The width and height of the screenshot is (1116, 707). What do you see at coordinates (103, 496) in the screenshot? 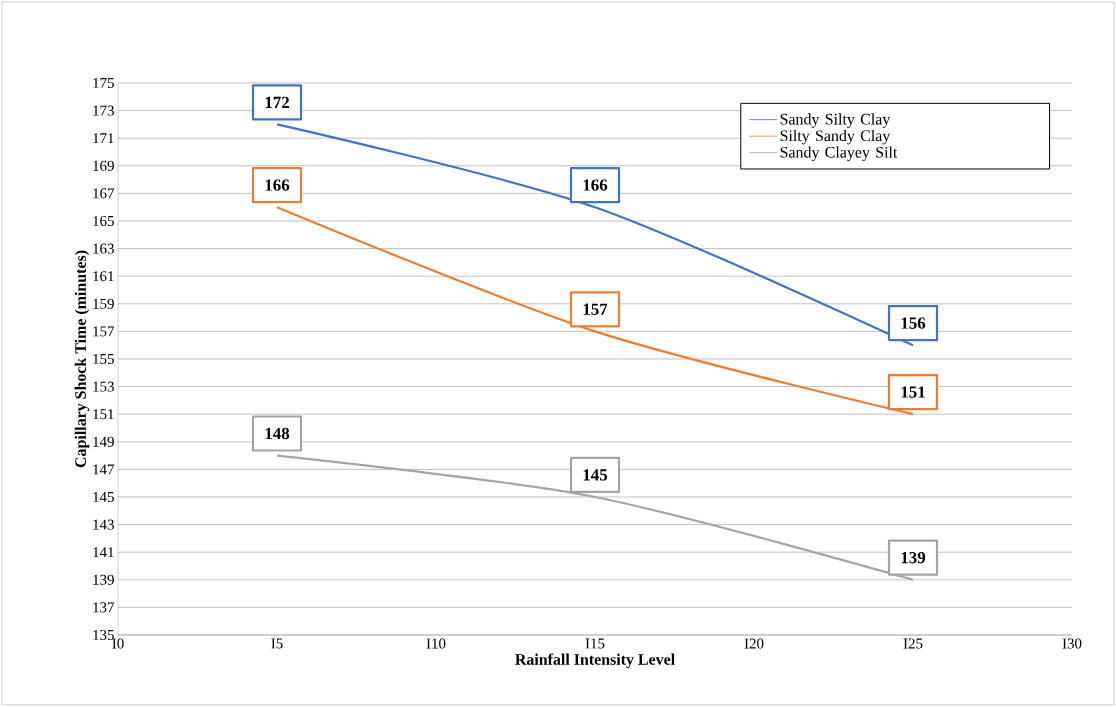
I see `y-tick-label: 145` at bounding box center [103, 496].